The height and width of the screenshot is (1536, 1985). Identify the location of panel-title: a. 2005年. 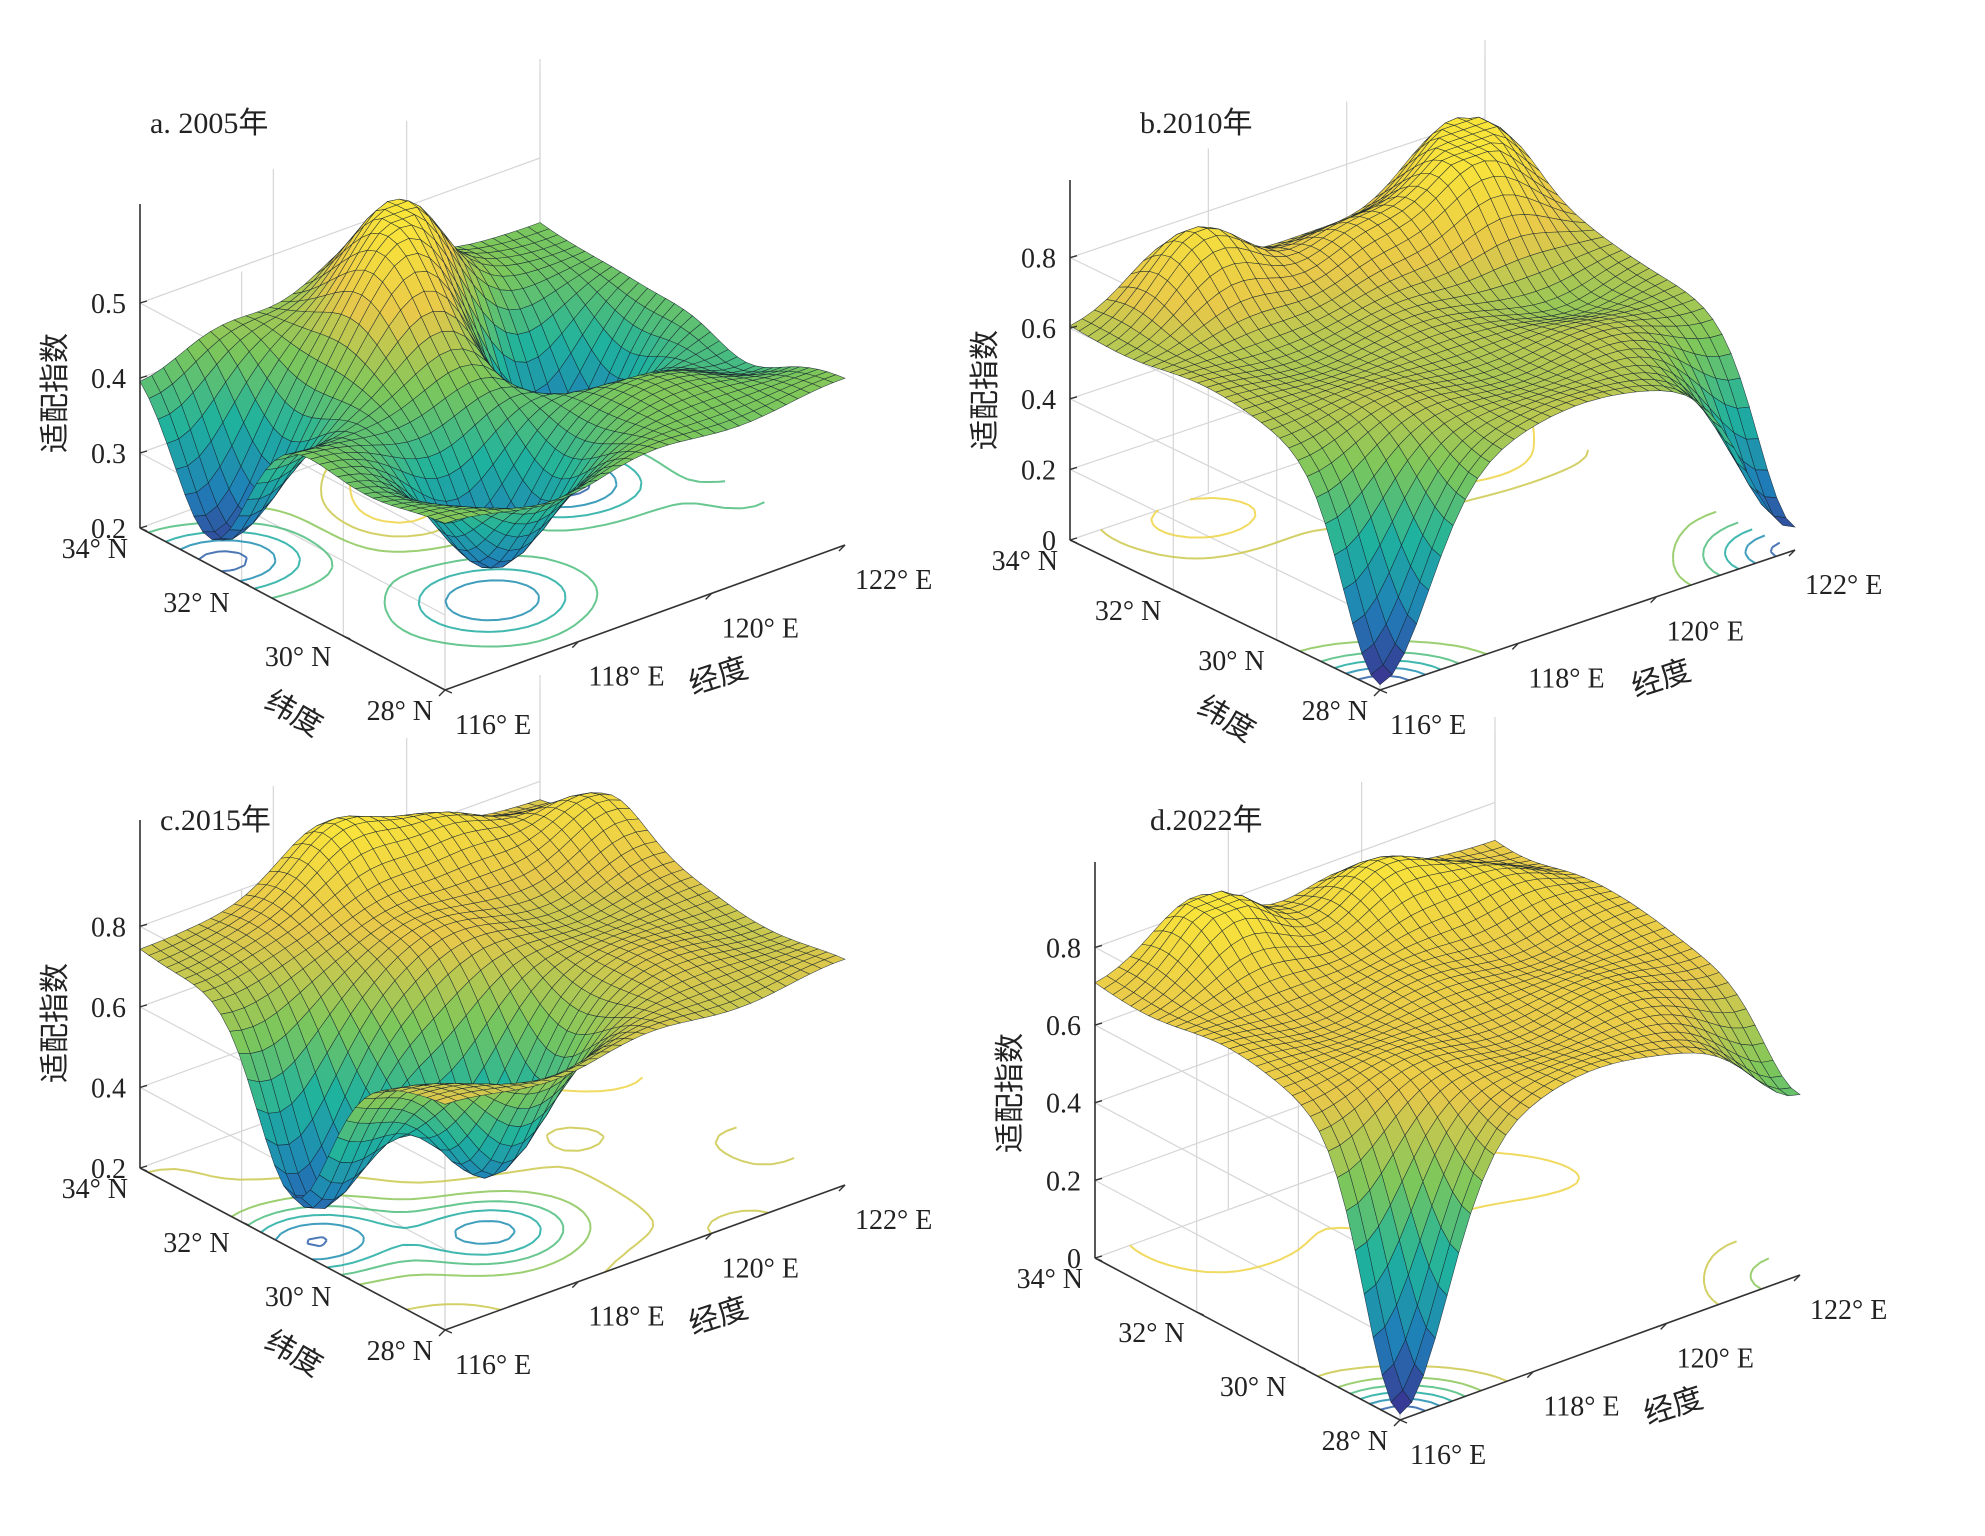
(209, 123).